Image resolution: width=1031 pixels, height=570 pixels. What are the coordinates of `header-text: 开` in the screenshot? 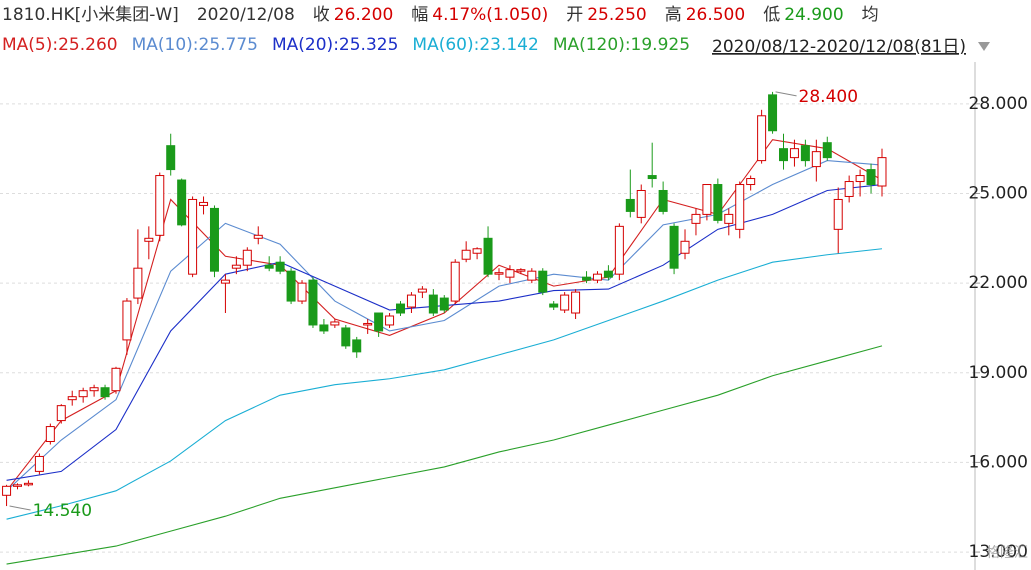 It's located at (574, 15).